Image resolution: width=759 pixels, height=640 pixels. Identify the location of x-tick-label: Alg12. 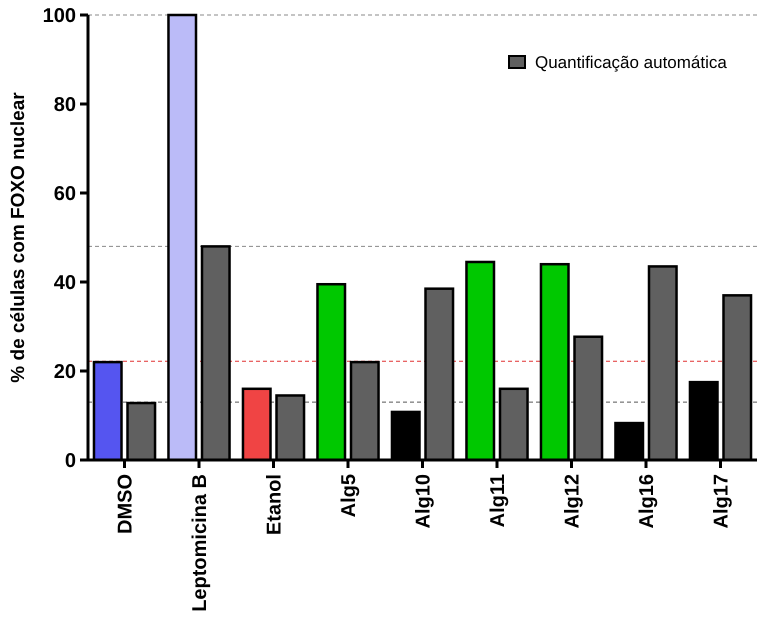
(573, 501).